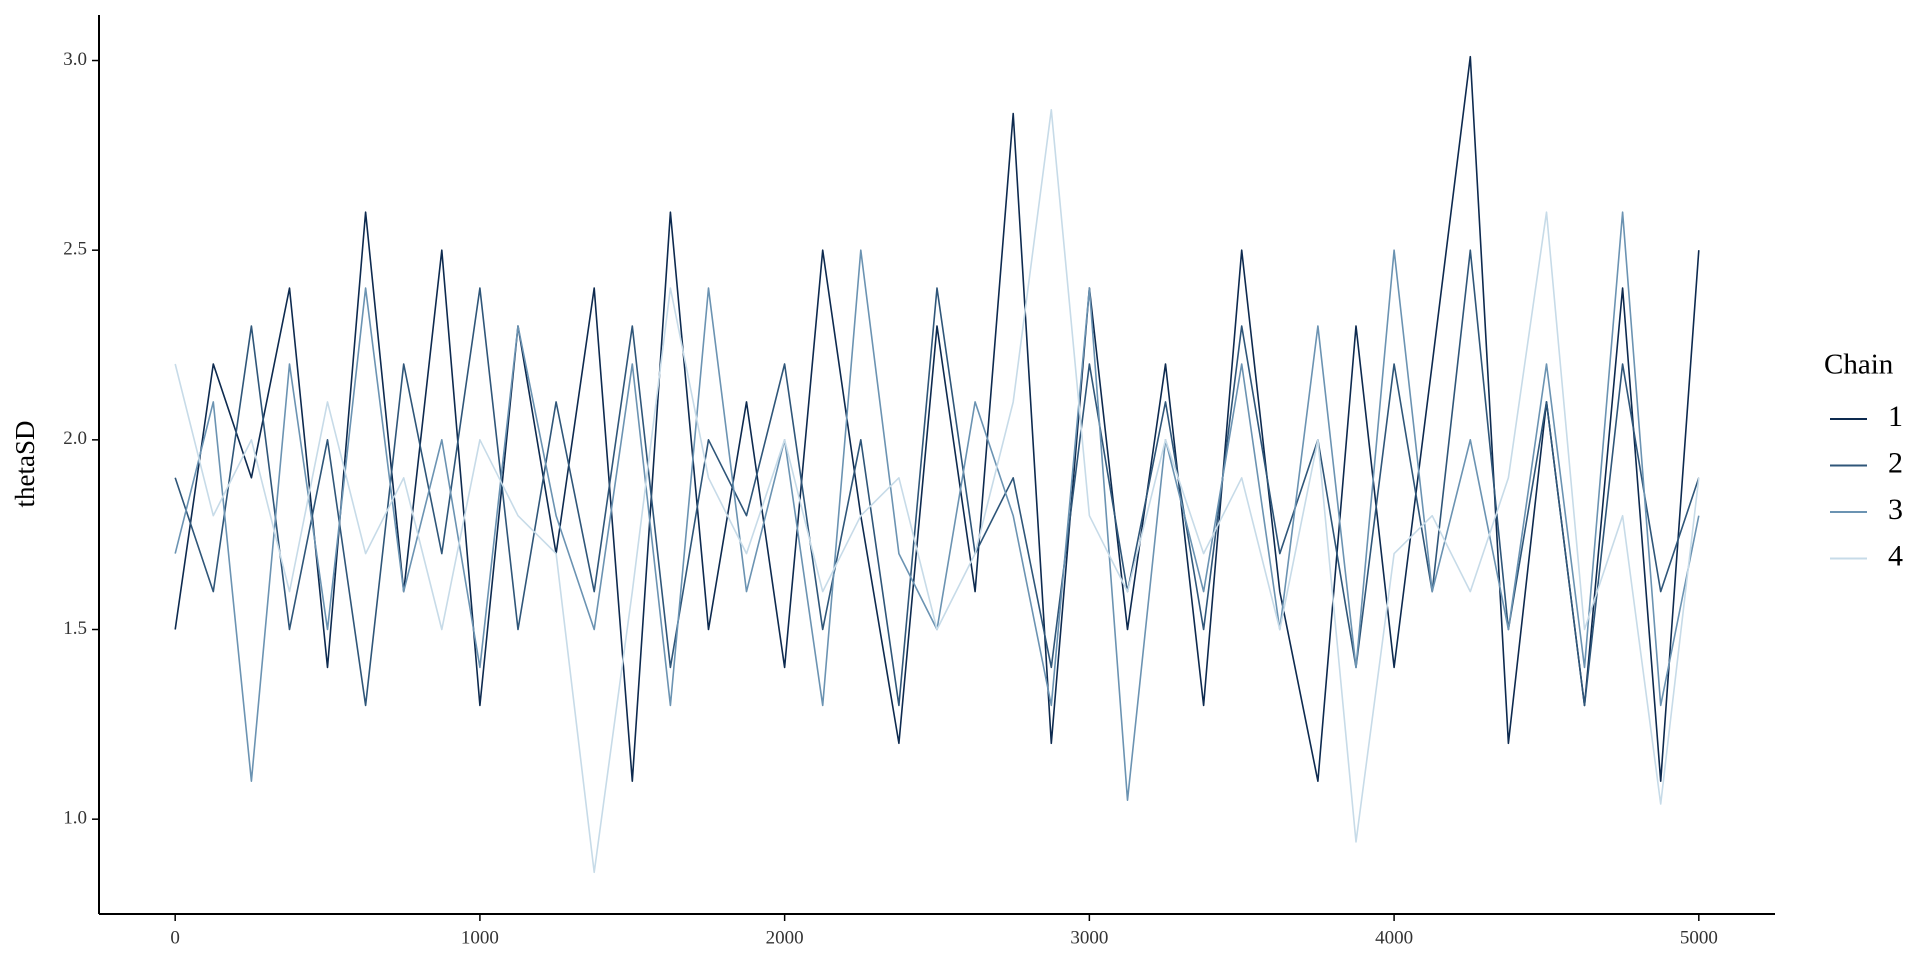 This screenshot has width=1920, height=960. Describe the element at coordinates (75, 628) in the screenshot. I see `y-tick-label: 1.5` at that location.